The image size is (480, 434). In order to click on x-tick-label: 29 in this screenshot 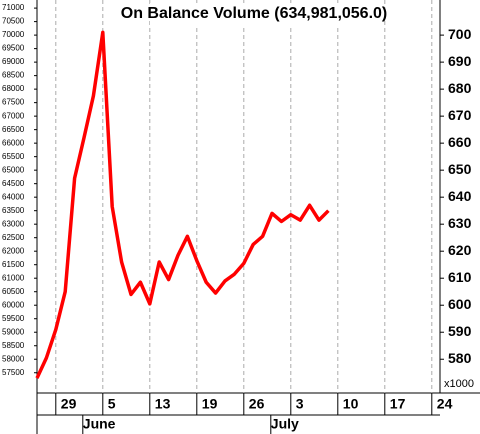, I will do `click(69, 404)`.